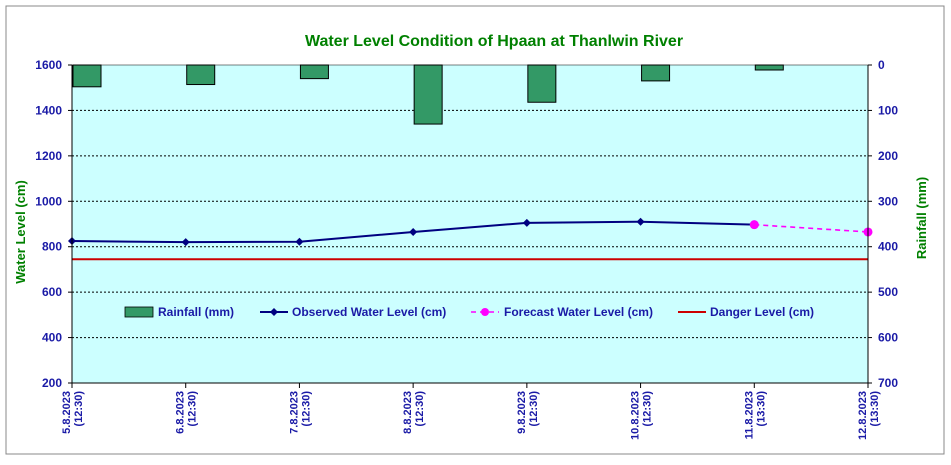 The image size is (951, 465). I want to click on x-tick-date: 6.8.2023, so click(181, 412).